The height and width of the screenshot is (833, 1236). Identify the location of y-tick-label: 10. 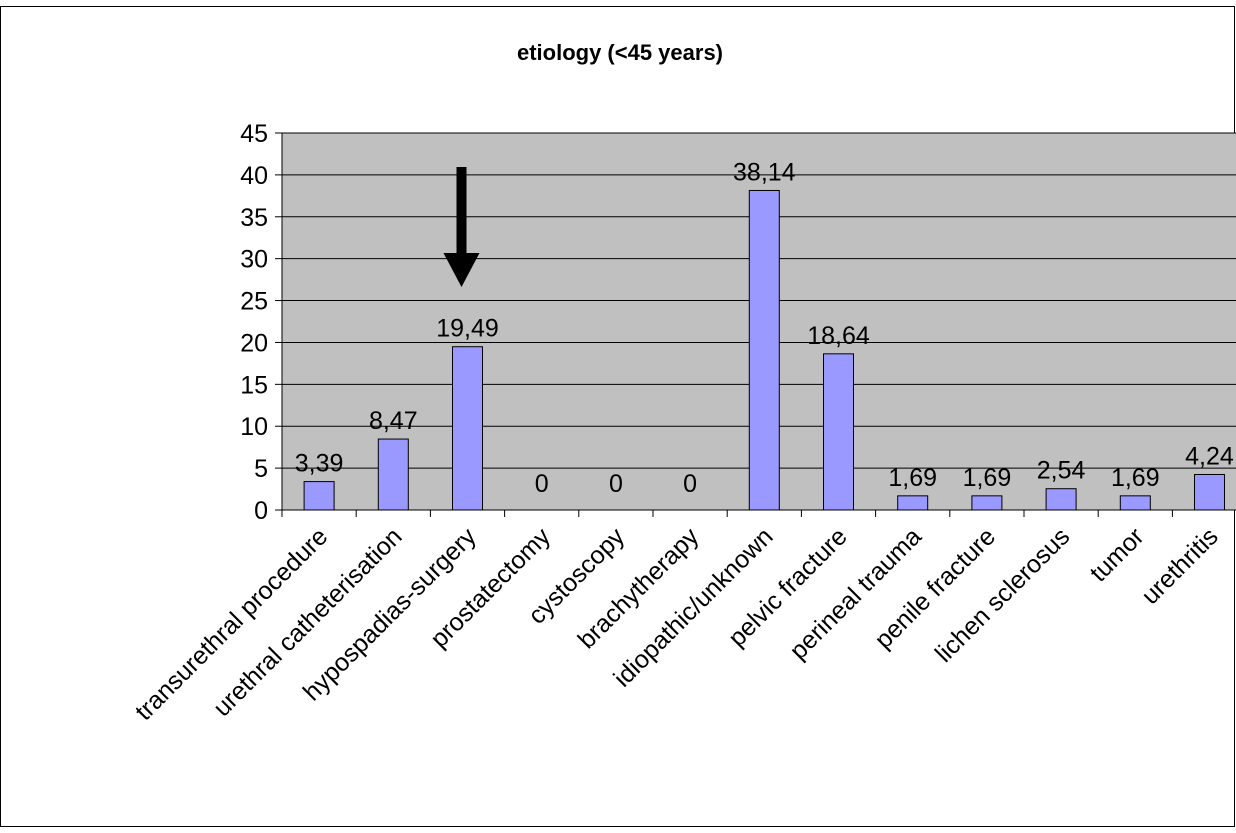
(254, 427).